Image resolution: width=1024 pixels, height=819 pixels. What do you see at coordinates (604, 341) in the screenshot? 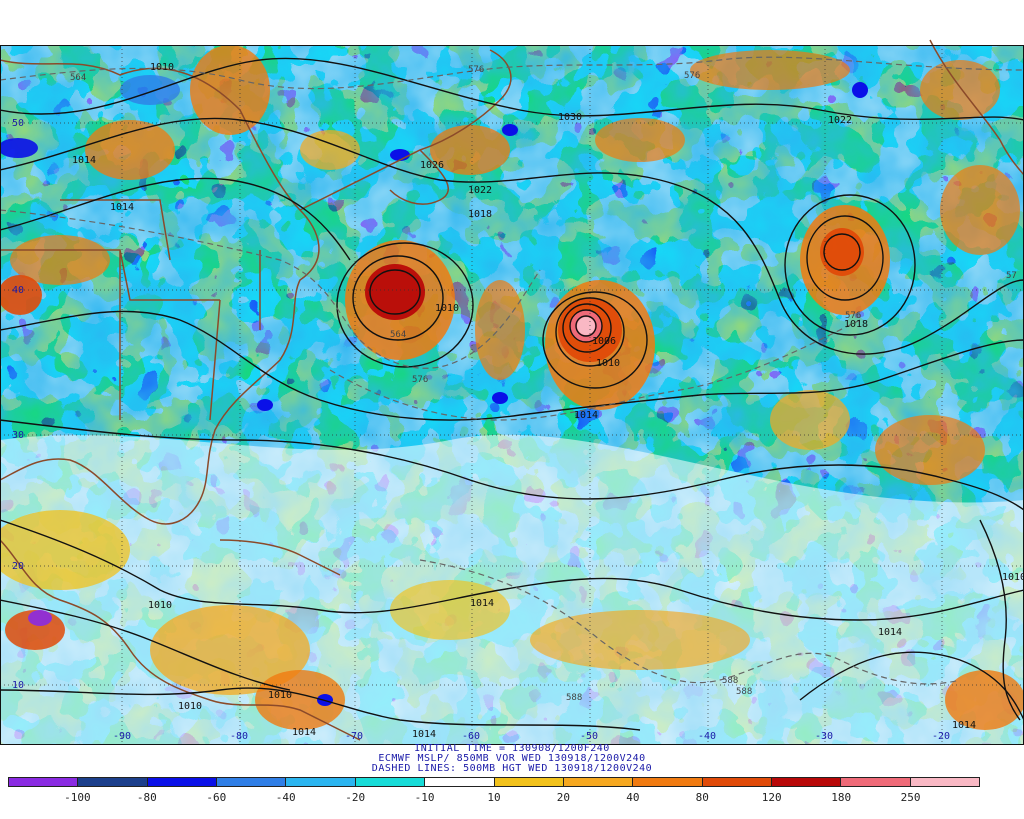
I see `isobar-label: 1006` at bounding box center [604, 341].